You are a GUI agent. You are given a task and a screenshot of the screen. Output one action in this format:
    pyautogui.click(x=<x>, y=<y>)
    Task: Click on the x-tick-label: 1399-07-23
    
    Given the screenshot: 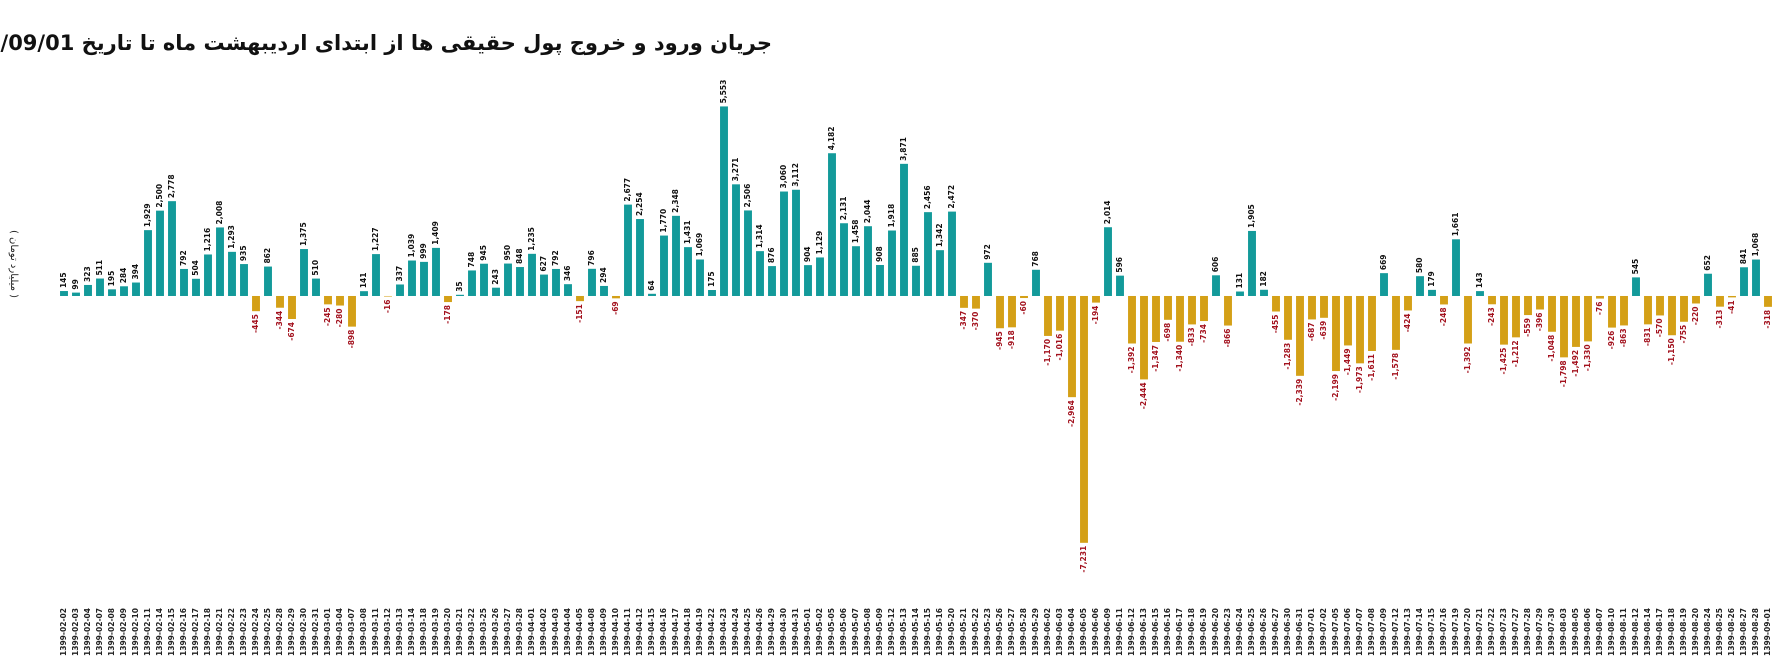 What is the action you would take?
    pyautogui.click(x=1503, y=632)
    